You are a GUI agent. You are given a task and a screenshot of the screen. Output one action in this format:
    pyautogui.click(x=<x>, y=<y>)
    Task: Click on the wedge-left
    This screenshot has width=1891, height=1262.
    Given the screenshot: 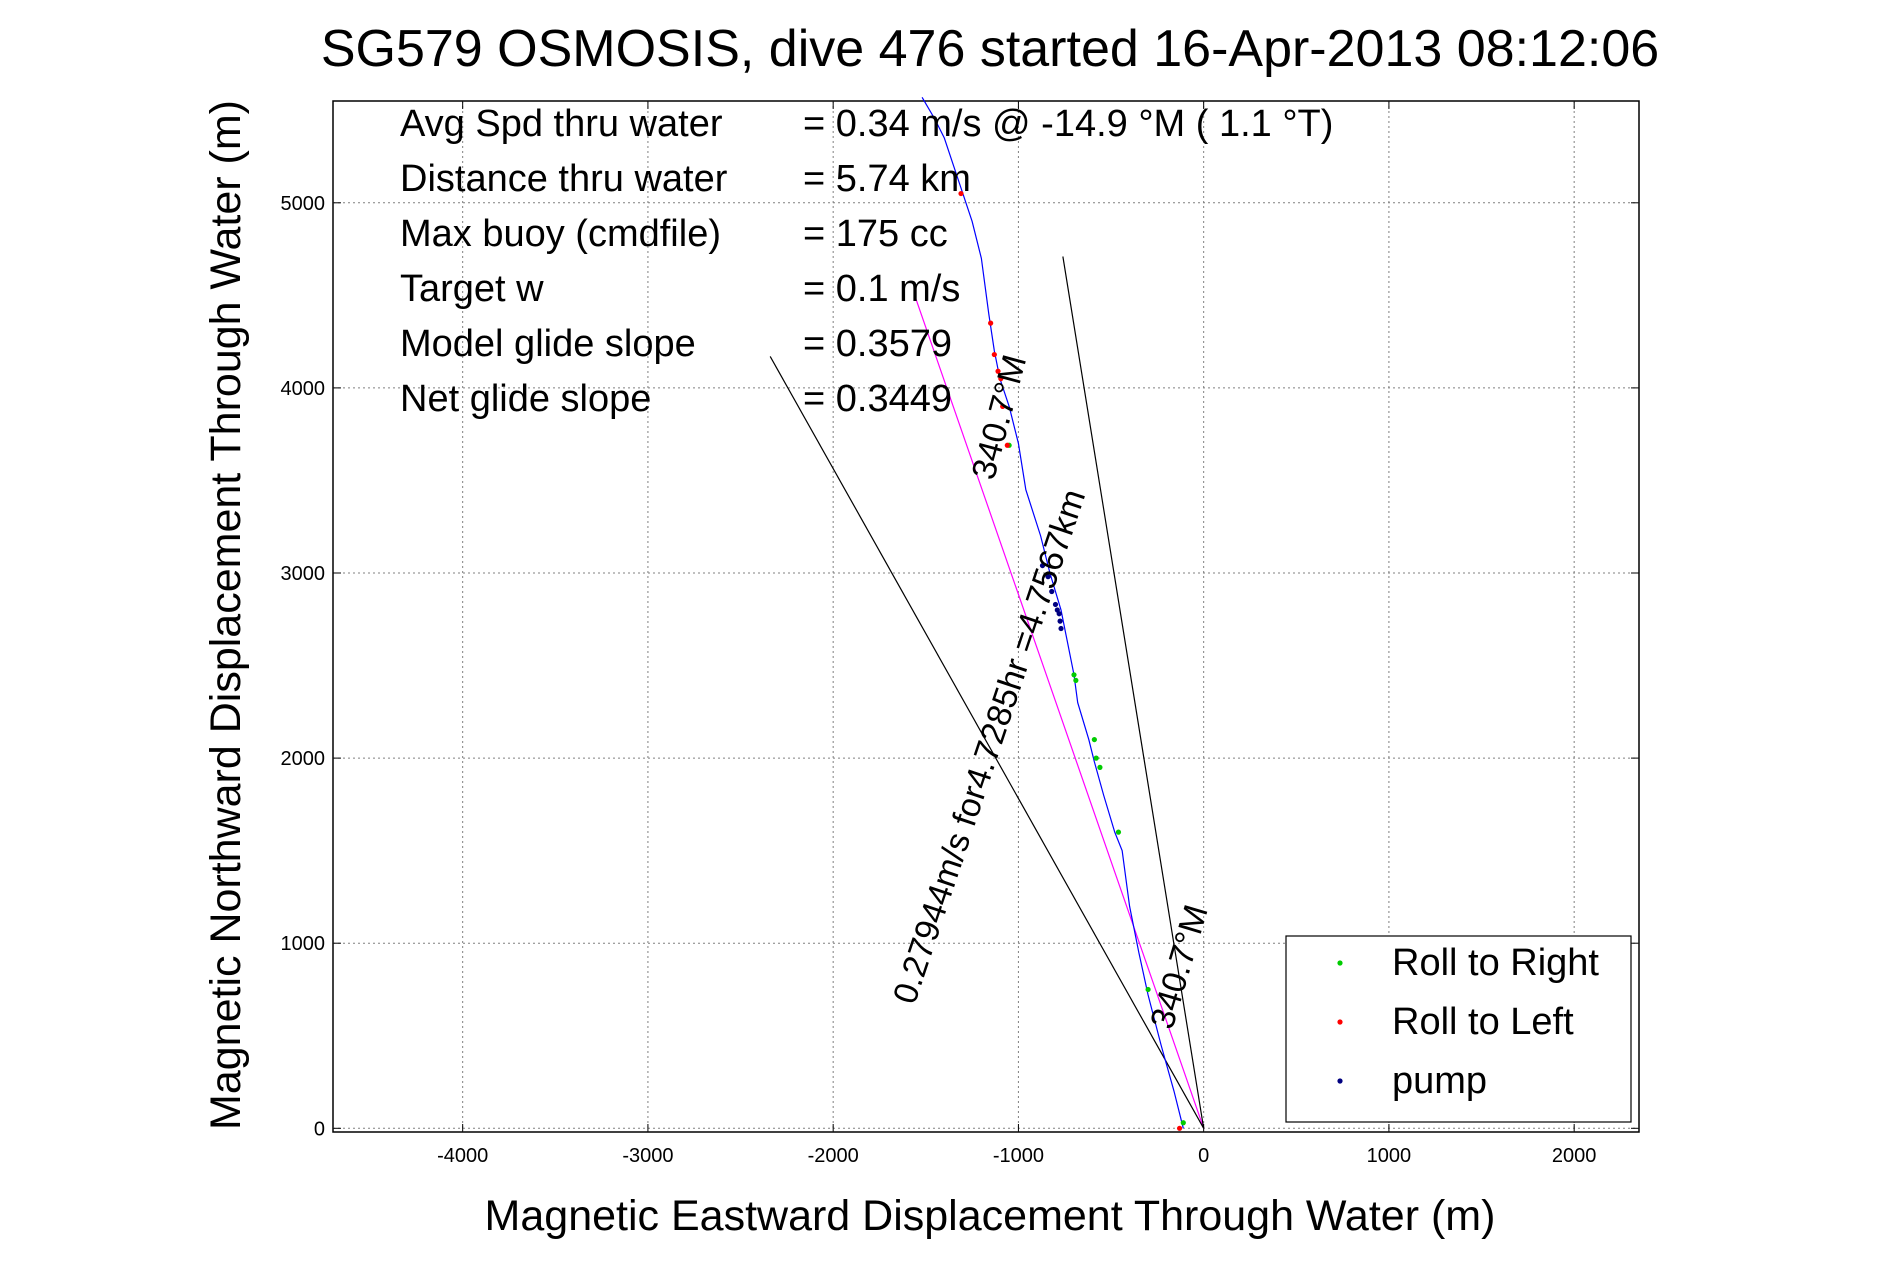 What is the action you would take?
    pyautogui.click(x=987, y=742)
    